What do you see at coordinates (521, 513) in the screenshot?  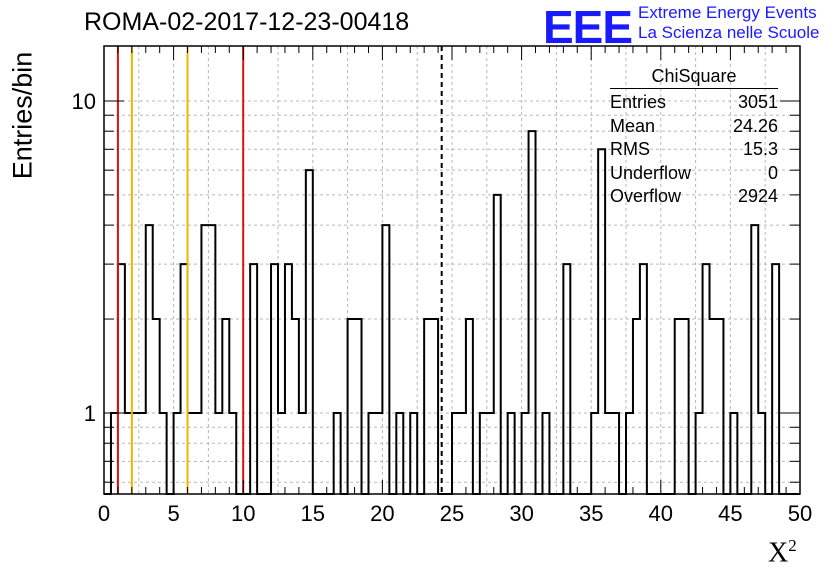 I see `x-tick-label: 30` at bounding box center [521, 513].